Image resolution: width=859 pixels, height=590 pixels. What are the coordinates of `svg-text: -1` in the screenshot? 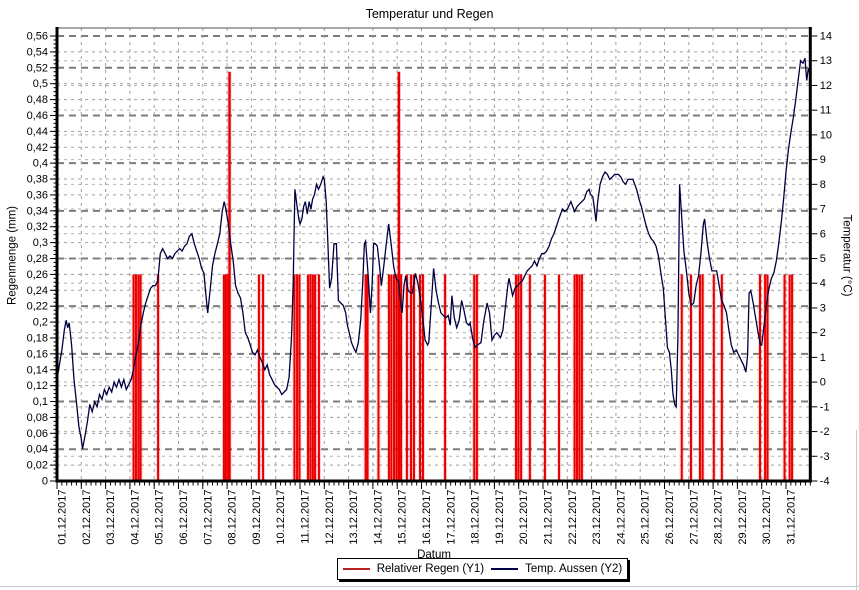 It's located at (825, 407).